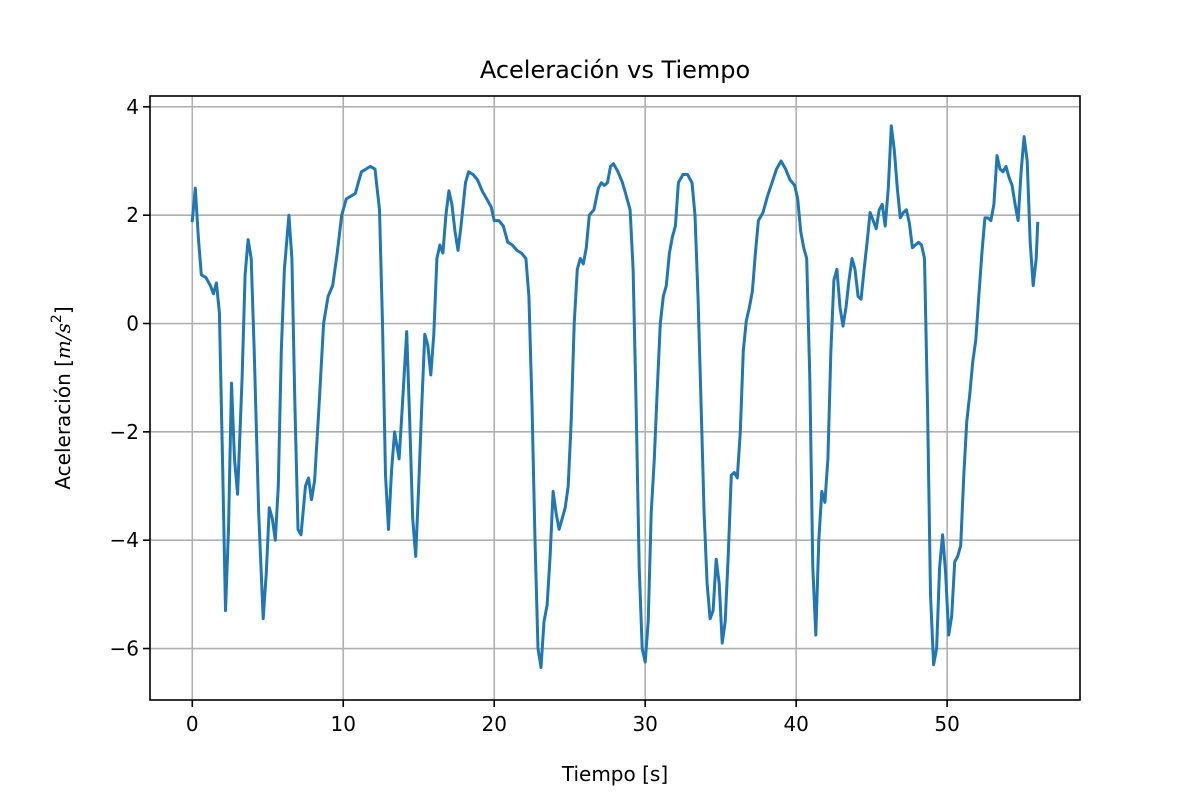 This screenshot has width=1200, height=800. What do you see at coordinates (614, 774) in the screenshot?
I see `x-axis-label: Tiempo [s]` at bounding box center [614, 774].